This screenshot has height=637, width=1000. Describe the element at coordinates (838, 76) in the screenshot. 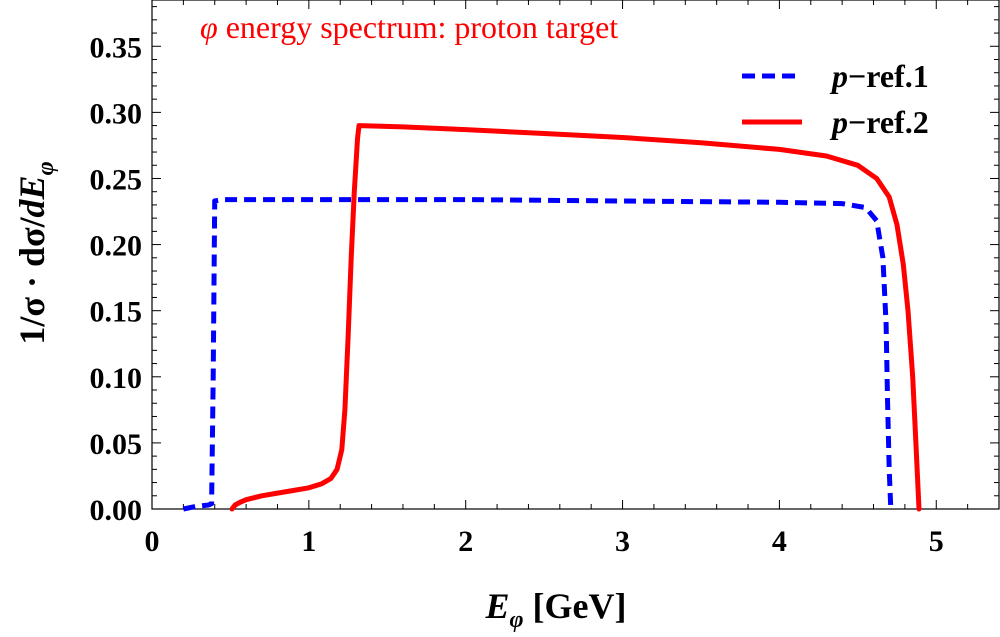

I see `legend-ref1-p: p` at that location.